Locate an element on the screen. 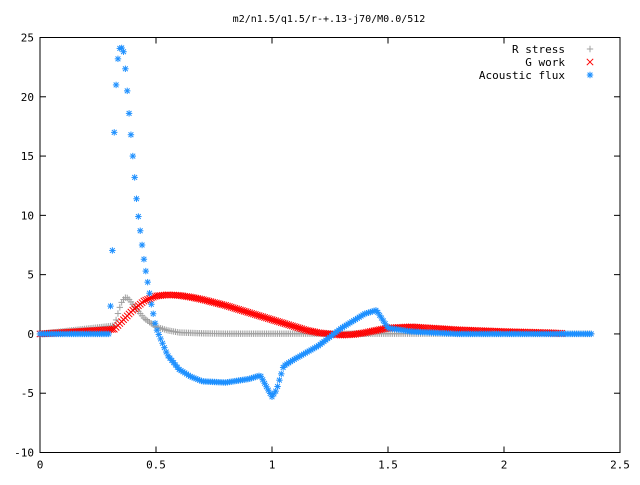 The height and width of the screenshot is (485, 640). x-tick-label: 2 is located at coordinates (504, 465).